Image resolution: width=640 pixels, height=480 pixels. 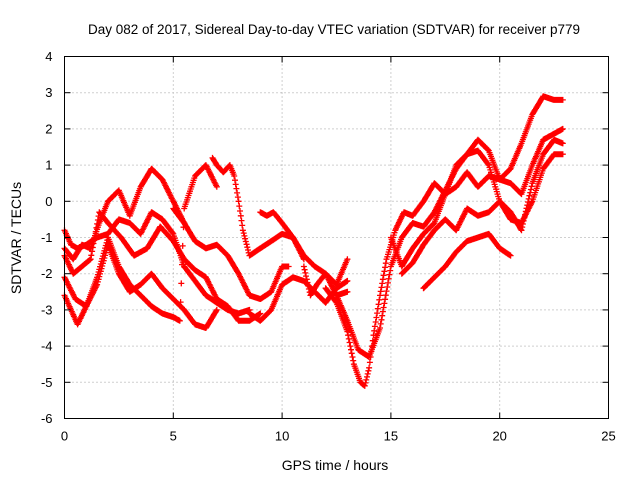 What do you see at coordinates (173, 436) in the screenshot?
I see `x-tick-label: 5` at bounding box center [173, 436].